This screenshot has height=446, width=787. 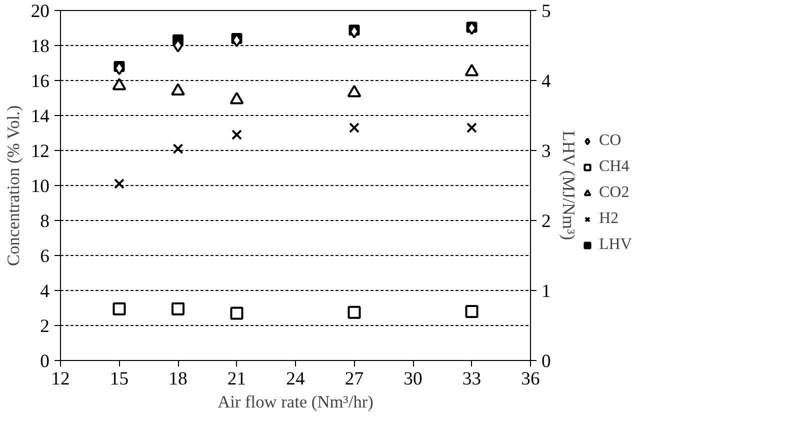 What do you see at coordinates (45, 256) in the screenshot?
I see `y-tick-label: 6` at bounding box center [45, 256].